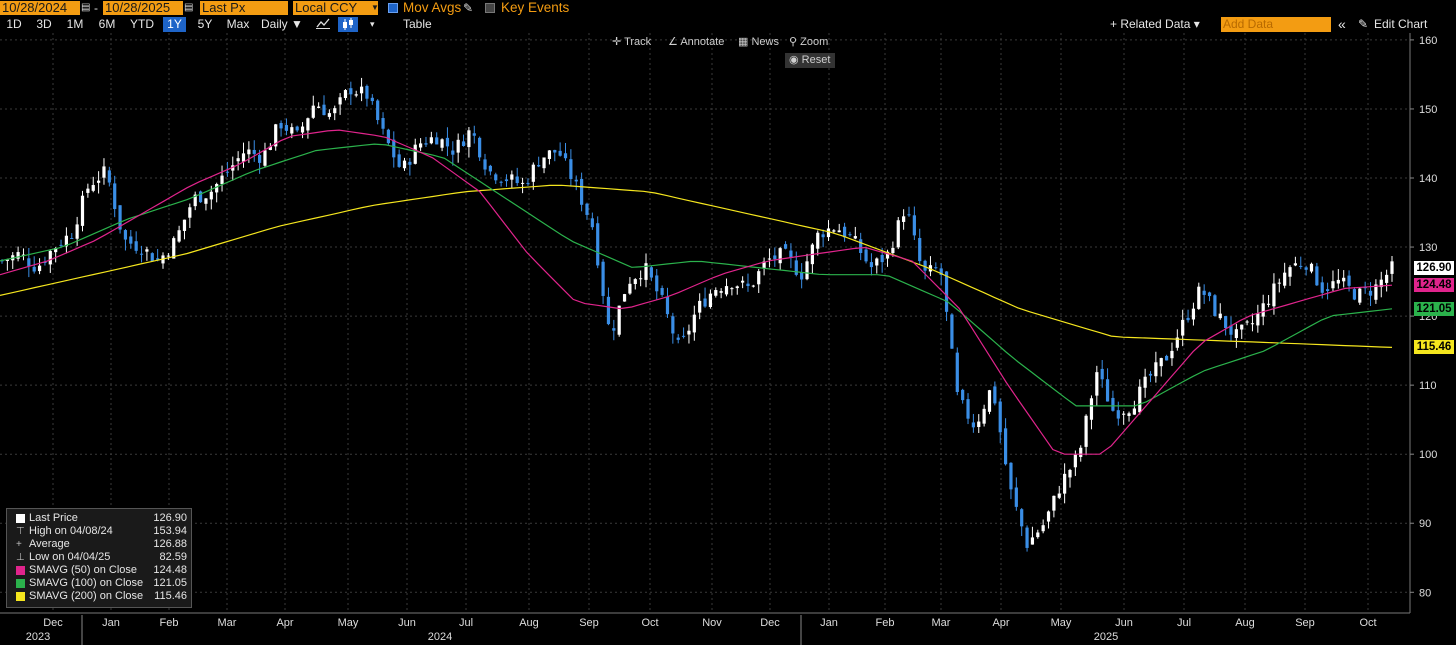  What do you see at coordinates (808, 42) in the screenshot?
I see `zoom-tool: ⚲ Zoom` at bounding box center [808, 42].